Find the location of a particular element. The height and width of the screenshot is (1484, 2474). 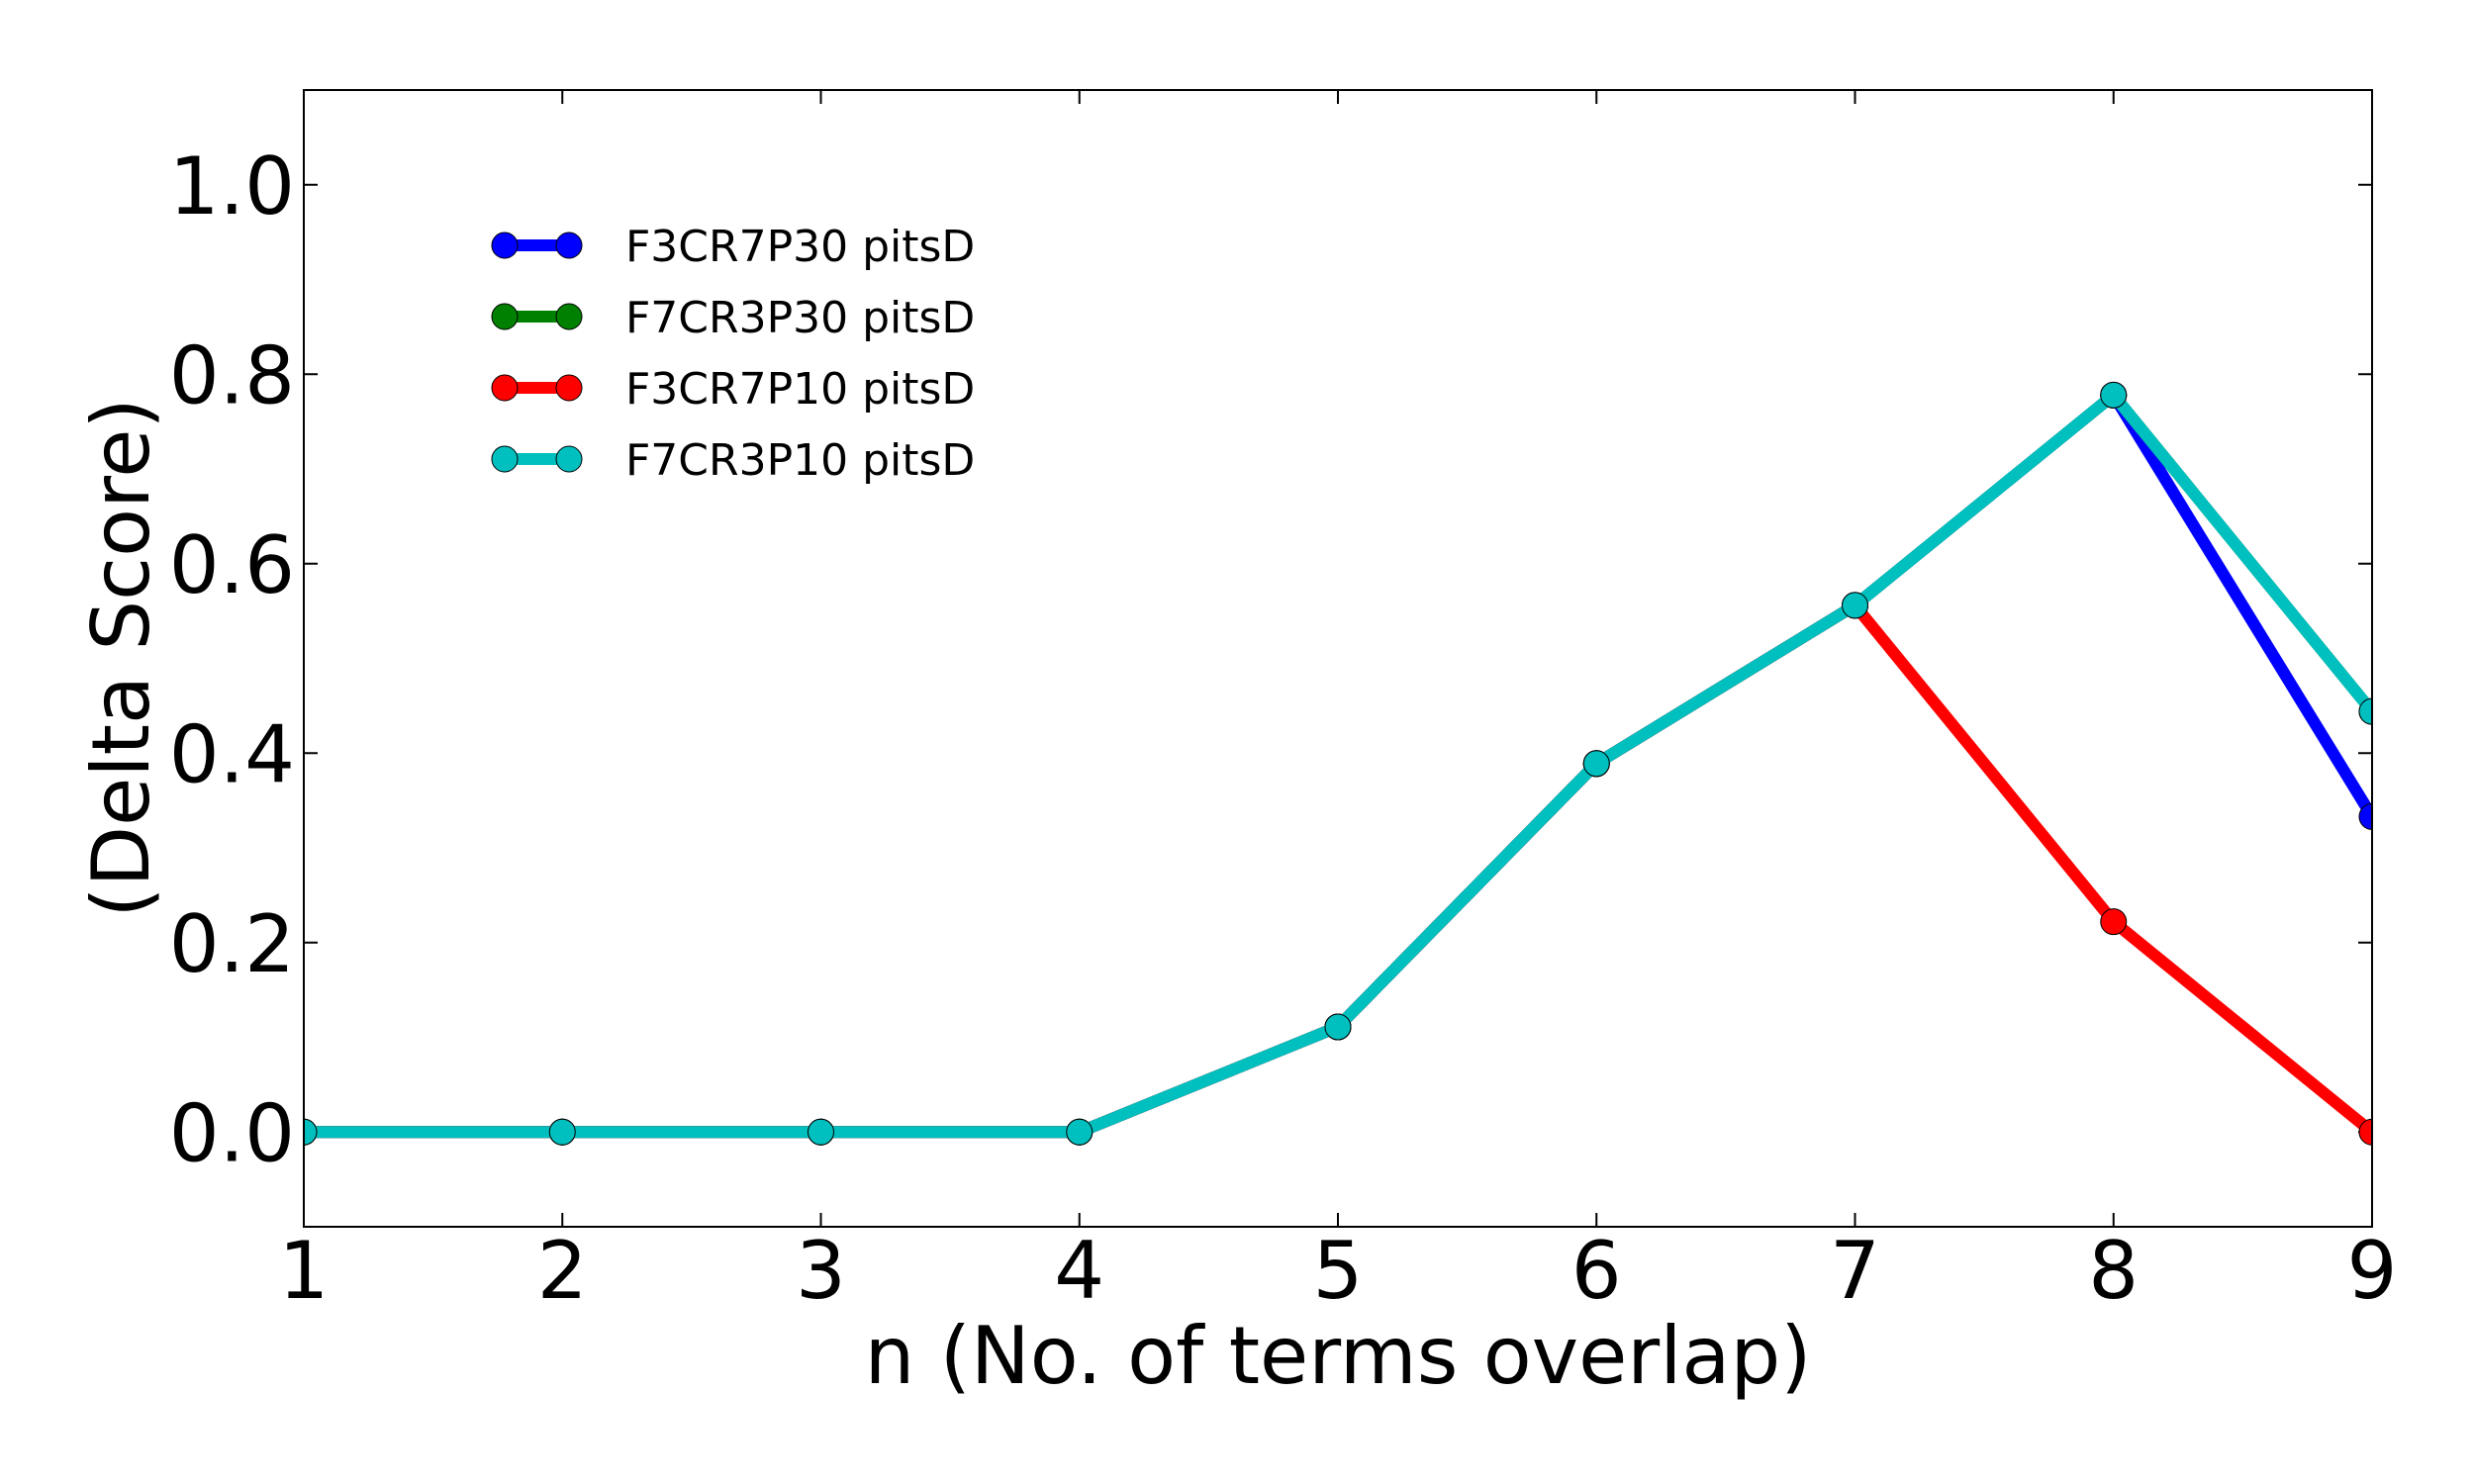

y-tick-label: 0.8 is located at coordinates (232, 375).